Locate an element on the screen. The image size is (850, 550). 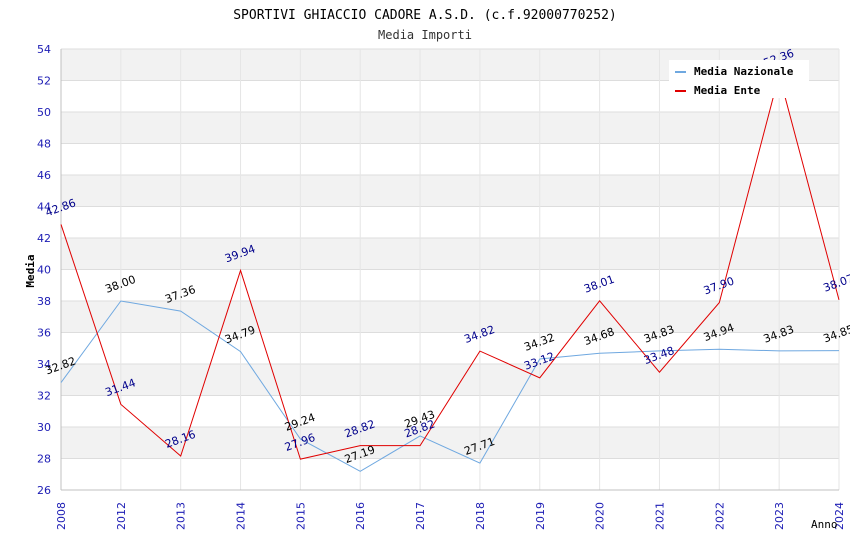
y-tick-label: 40 is located at coordinates (44, 270).